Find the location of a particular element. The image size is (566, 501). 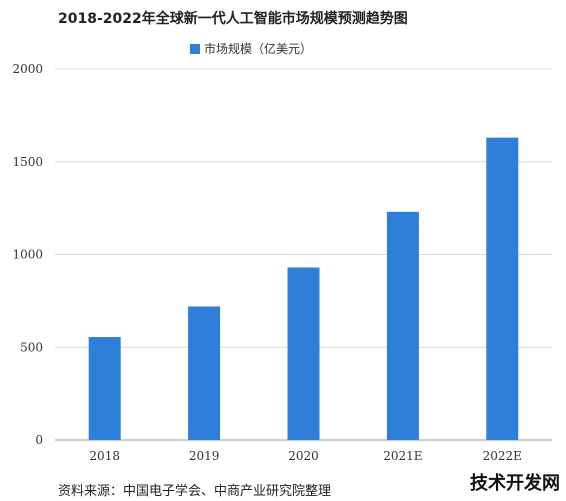

source-note: 资料来源：中国电子学会、中商产业研究院整理 is located at coordinates (195, 491).